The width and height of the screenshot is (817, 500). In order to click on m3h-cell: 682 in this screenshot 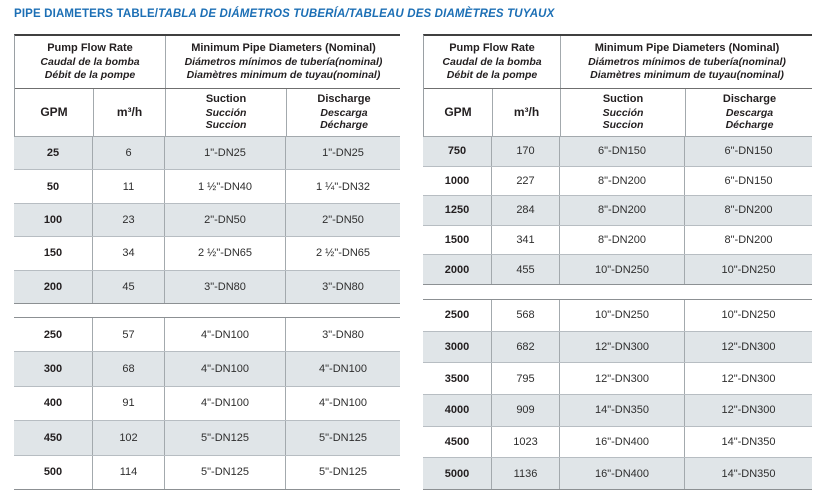, I will do `click(525, 347)`.